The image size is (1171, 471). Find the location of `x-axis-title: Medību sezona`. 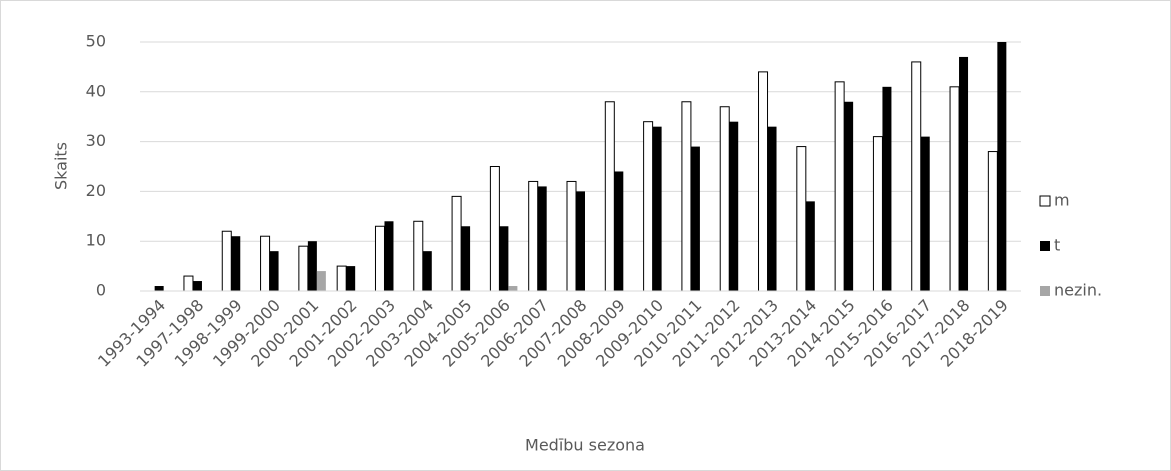

x-axis-title: Medību sezona is located at coordinates (585, 445).